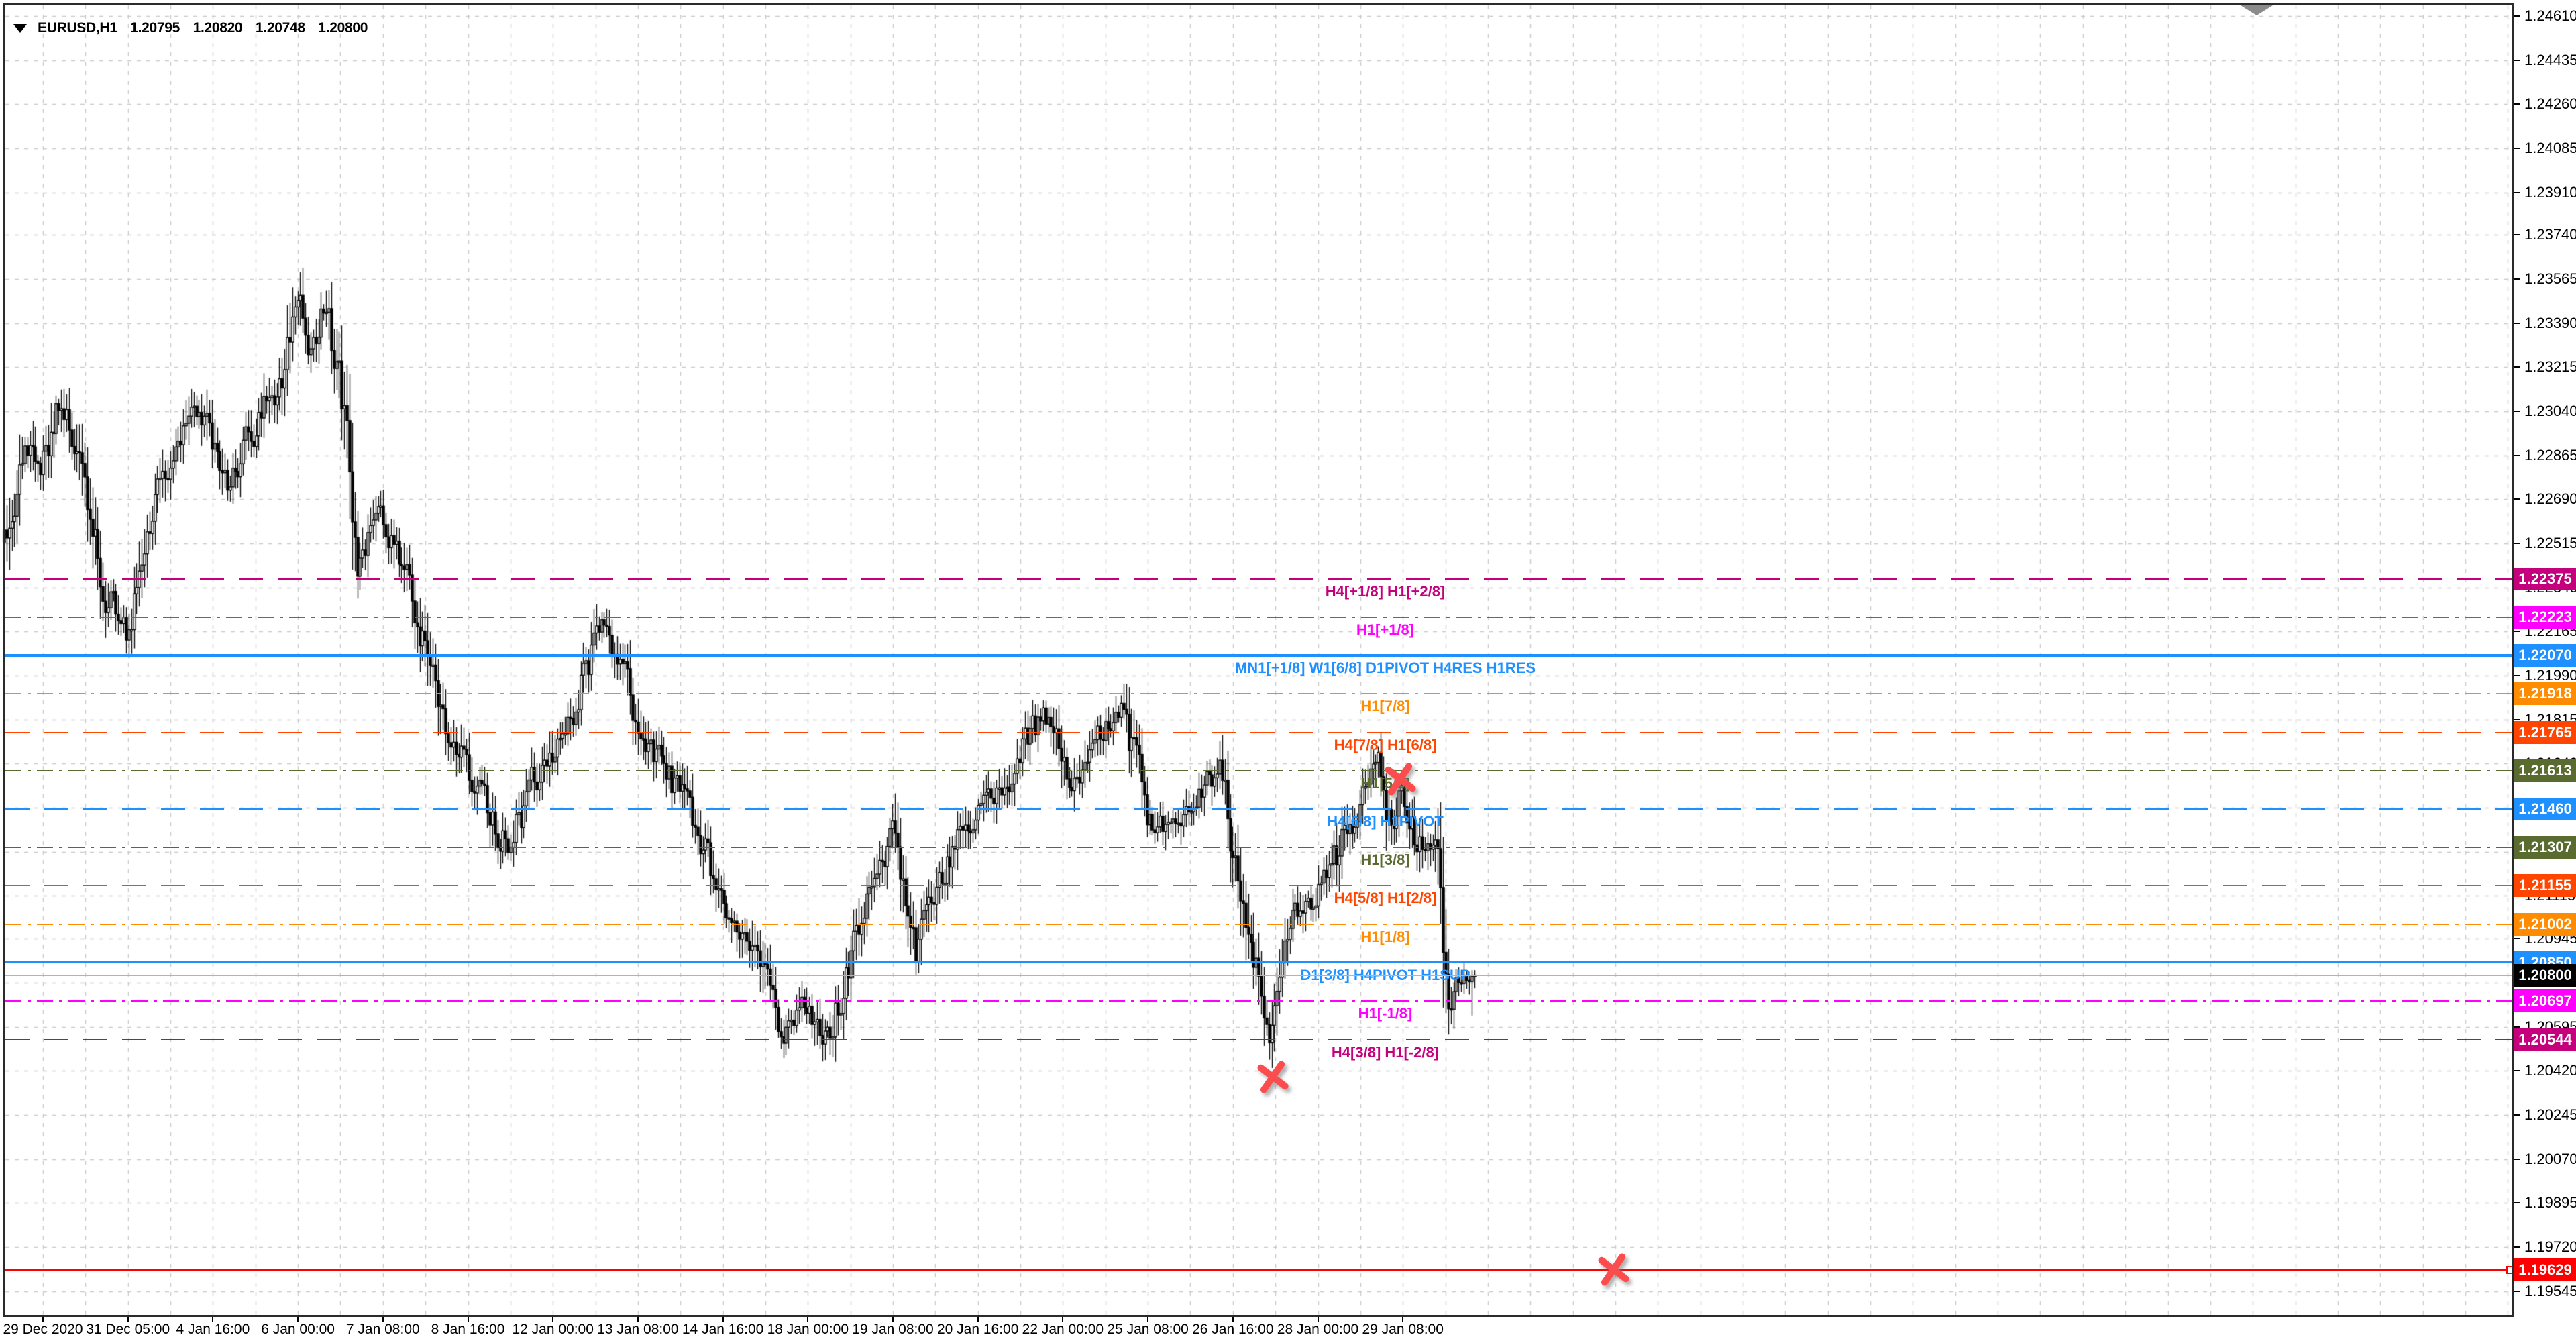 The height and width of the screenshot is (1339, 2576). What do you see at coordinates (43, 1329) in the screenshot?
I see `time-axis-label: 29 Dec 2020` at bounding box center [43, 1329].